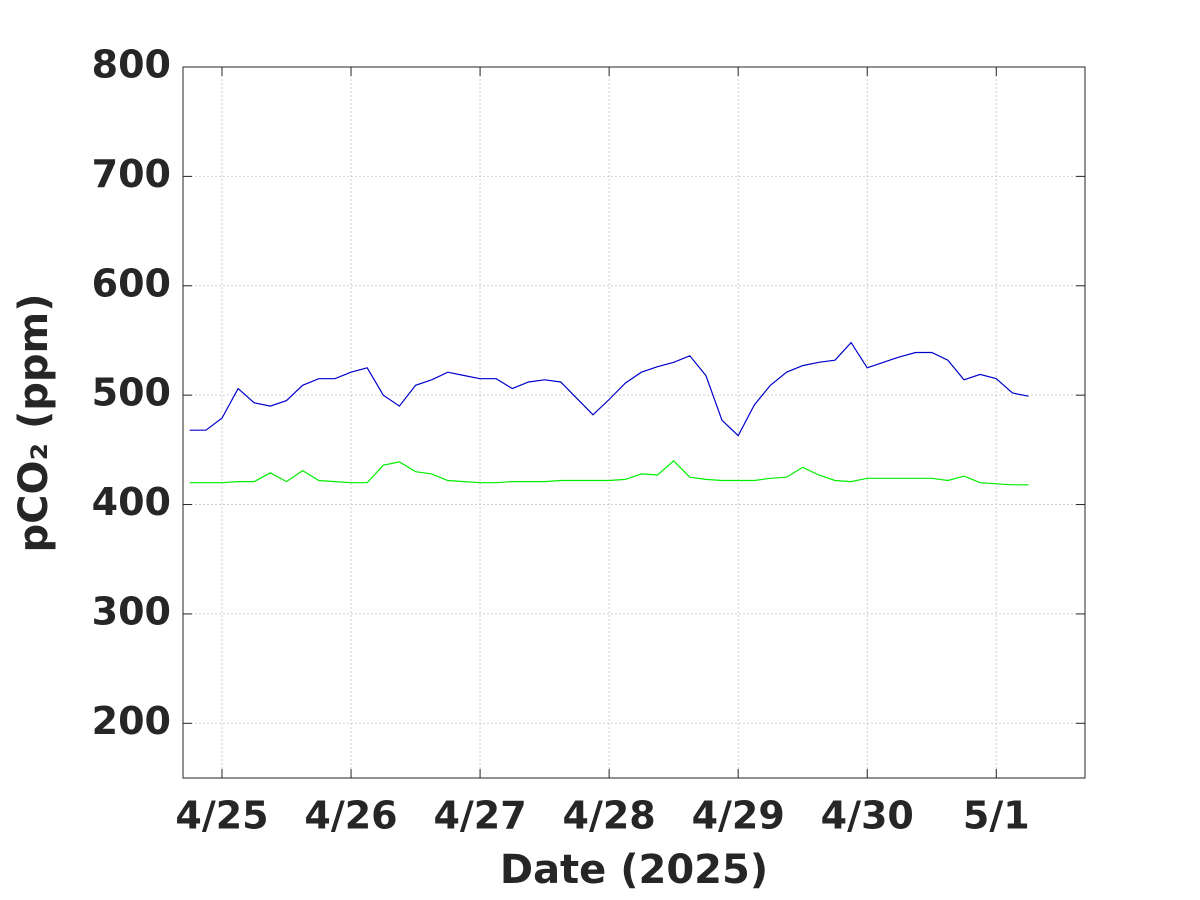 The image size is (1200, 900). Describe the element at coordinates (131, 65) in the screenshot. I see `y-tick-label: 800` at that location.